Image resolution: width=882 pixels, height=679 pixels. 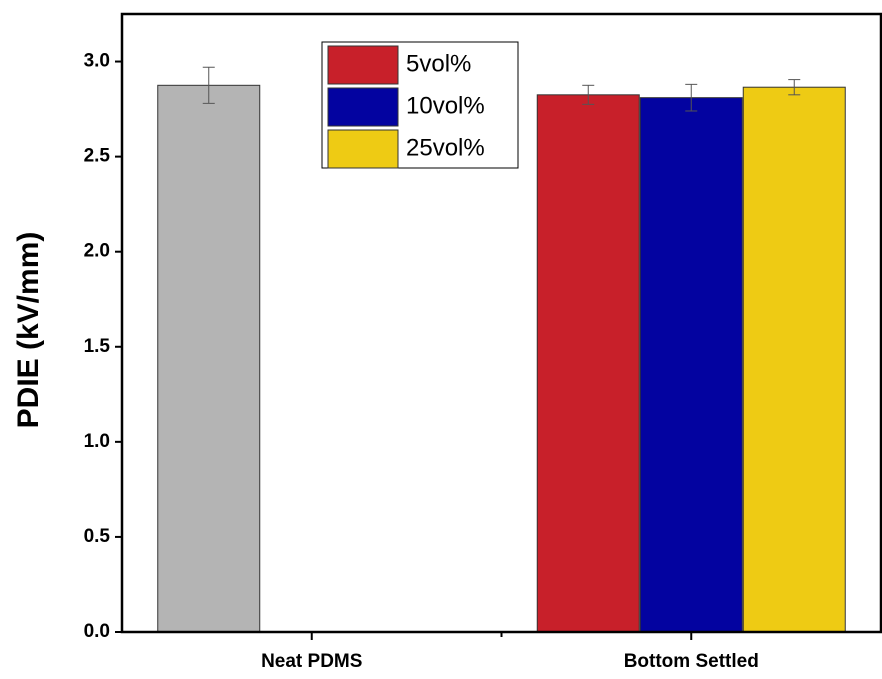 I want to click on x-tick-label: Neat PDMS, so click(x=311, y=661).